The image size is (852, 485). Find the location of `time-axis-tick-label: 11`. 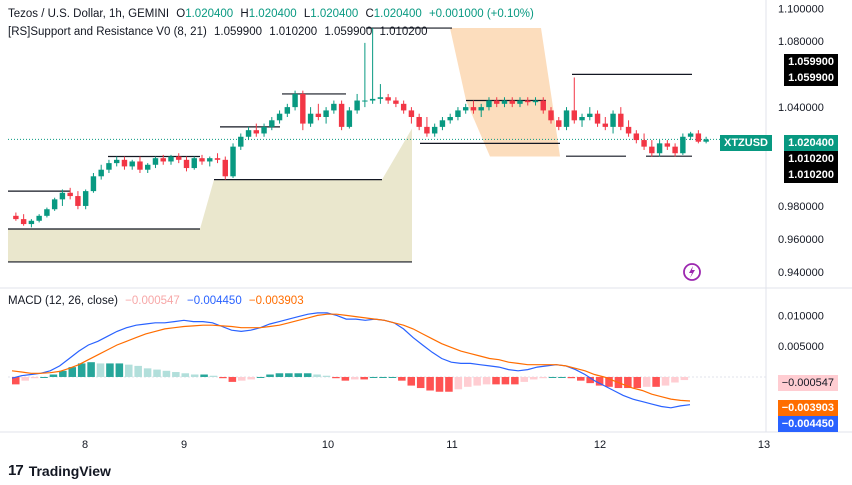

time-axis-tick-label: 11 is located at coordinates (451, 445).